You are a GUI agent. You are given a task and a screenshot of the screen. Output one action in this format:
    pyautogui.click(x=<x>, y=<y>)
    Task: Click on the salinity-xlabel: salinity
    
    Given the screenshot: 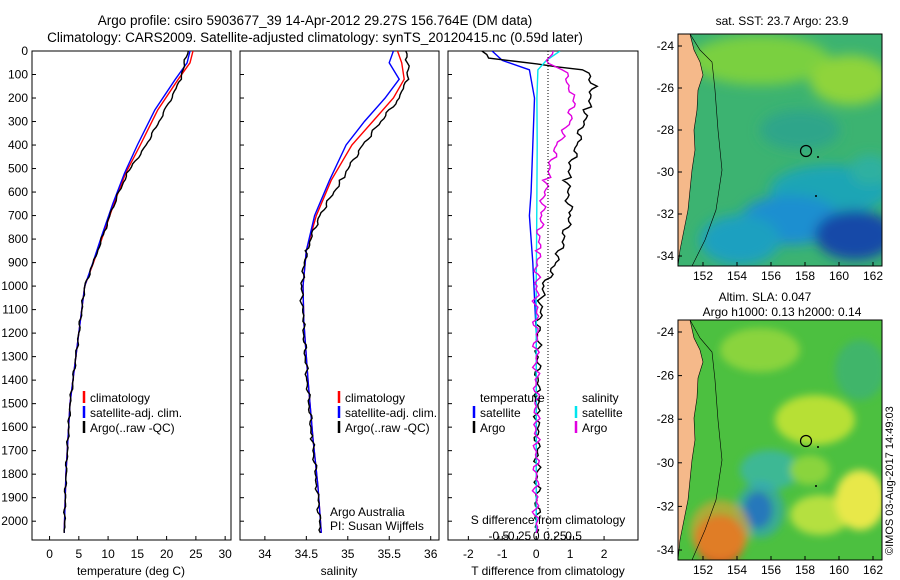 What is the action you would take?
    pyautogui.click(x=339, y=571)
    